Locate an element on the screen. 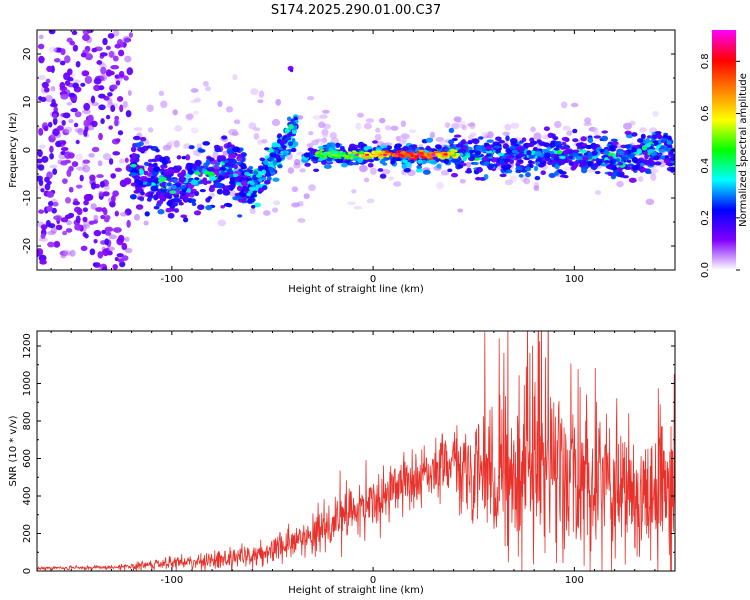  colorbar-tick-label: 0.4 is located at coordinates (705, 166).